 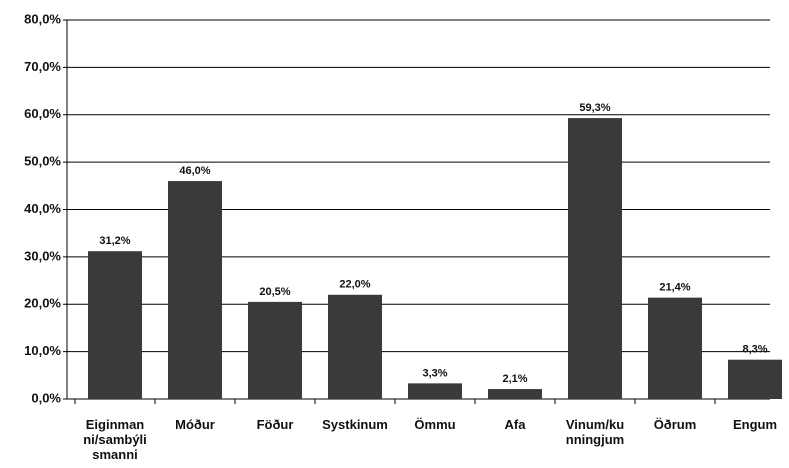 What do you see at coordinates (595, 432) in the screenshot?
I see `x-tick-label: Vinum/kunningjum` at bounding box center [595, 432].